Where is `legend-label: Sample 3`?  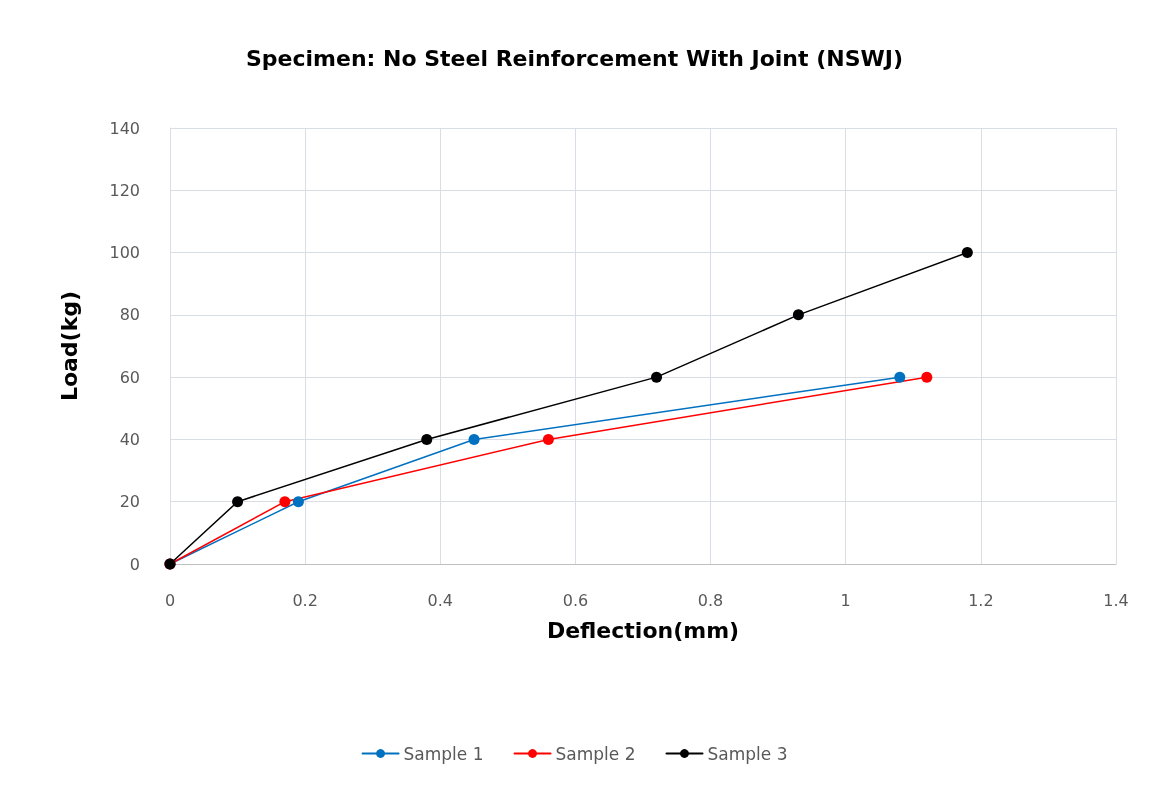
legend-label: Sample 3 is located at coordinates (747, 753).